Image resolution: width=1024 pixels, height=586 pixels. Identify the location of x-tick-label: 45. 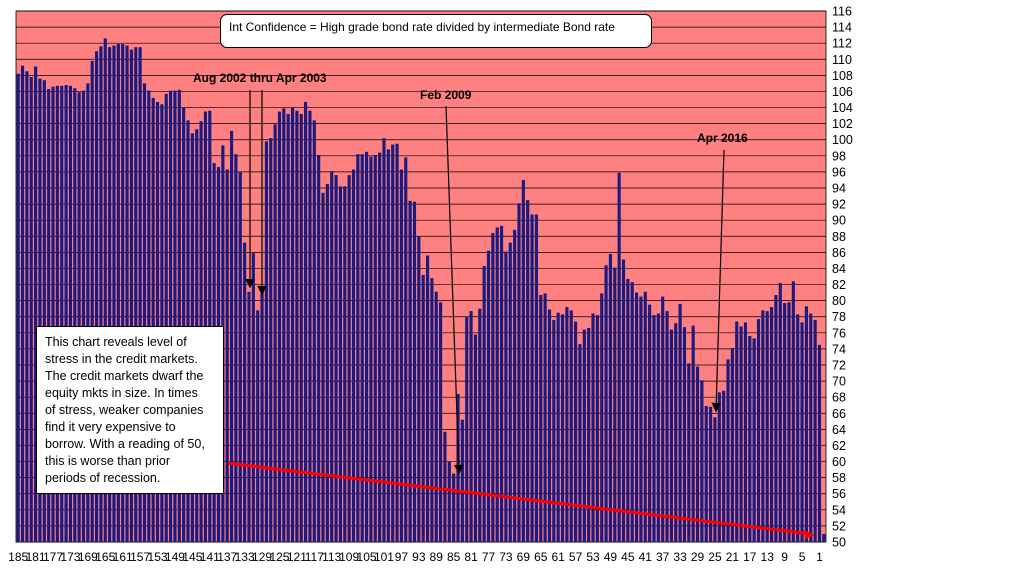
(628, 557).